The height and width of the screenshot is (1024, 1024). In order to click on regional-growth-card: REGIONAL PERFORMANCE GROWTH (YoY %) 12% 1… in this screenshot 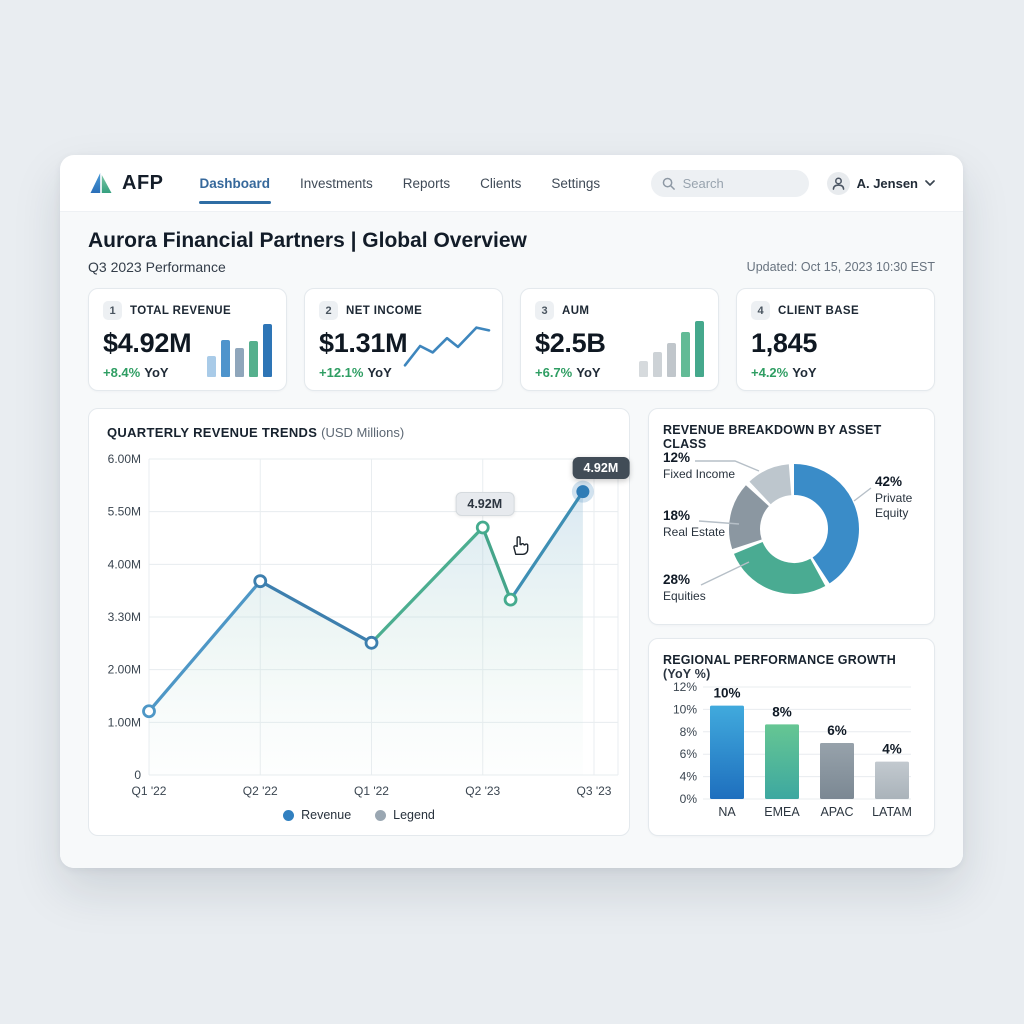, I will do `click(791, 737)`.